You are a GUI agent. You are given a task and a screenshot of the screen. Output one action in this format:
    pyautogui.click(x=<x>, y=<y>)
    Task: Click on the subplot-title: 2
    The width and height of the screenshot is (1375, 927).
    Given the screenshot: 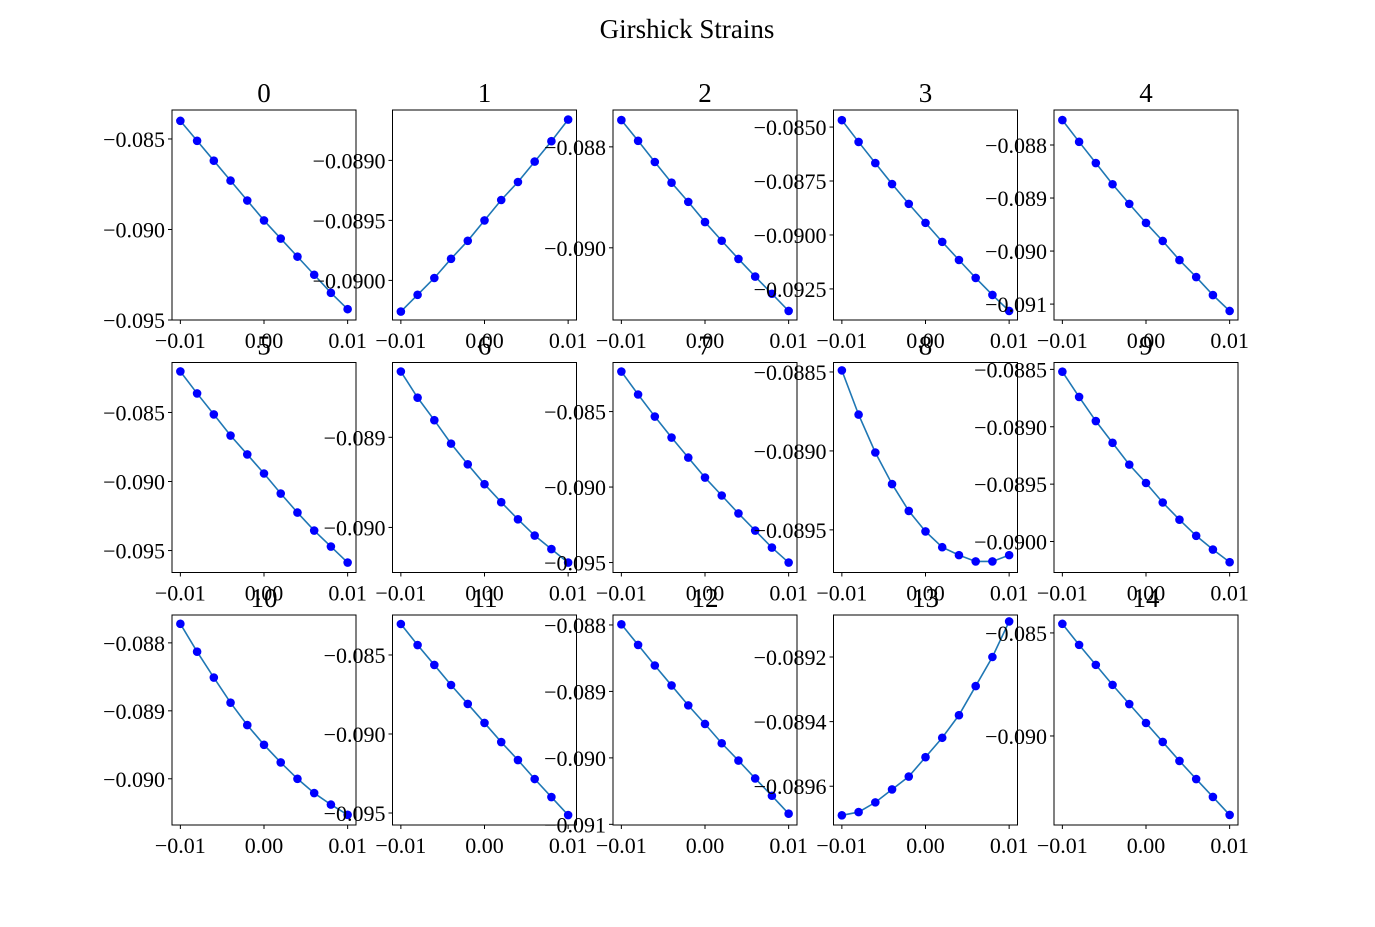 What is the action you would take?
    pyautogui.click(x=705, y=93)
    